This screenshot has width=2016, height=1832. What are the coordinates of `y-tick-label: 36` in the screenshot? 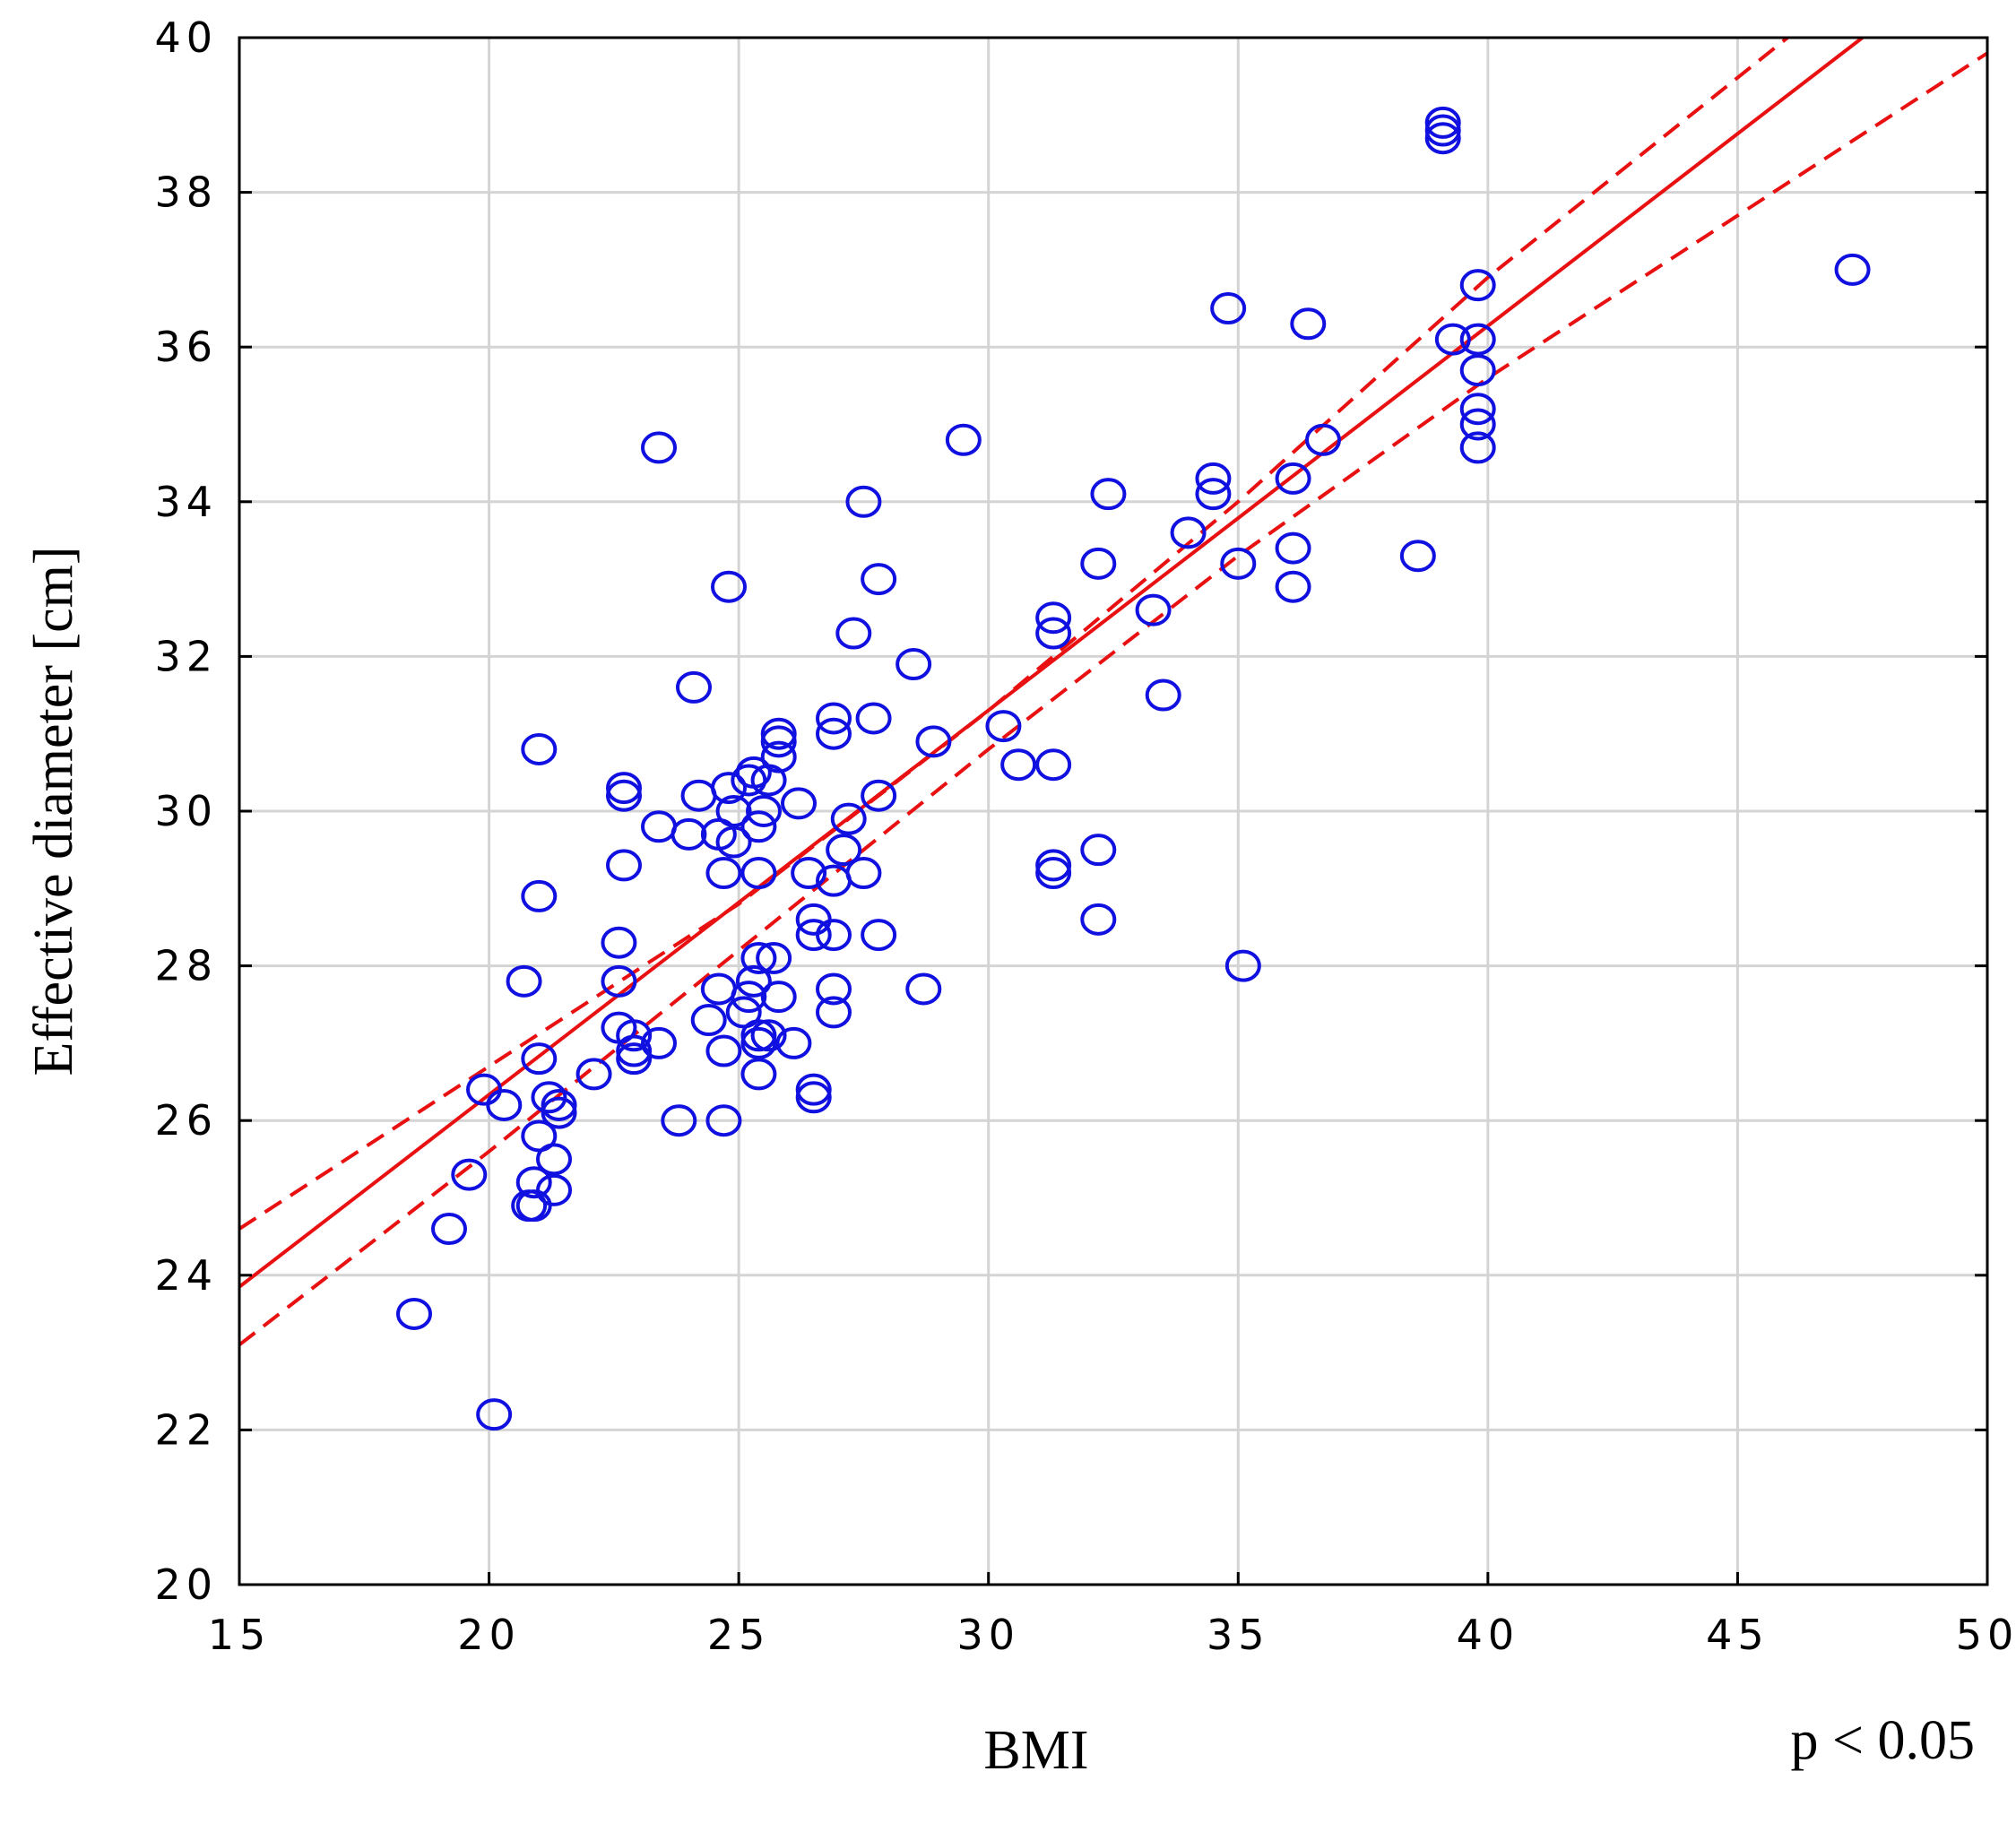 It's located at (186, 347).